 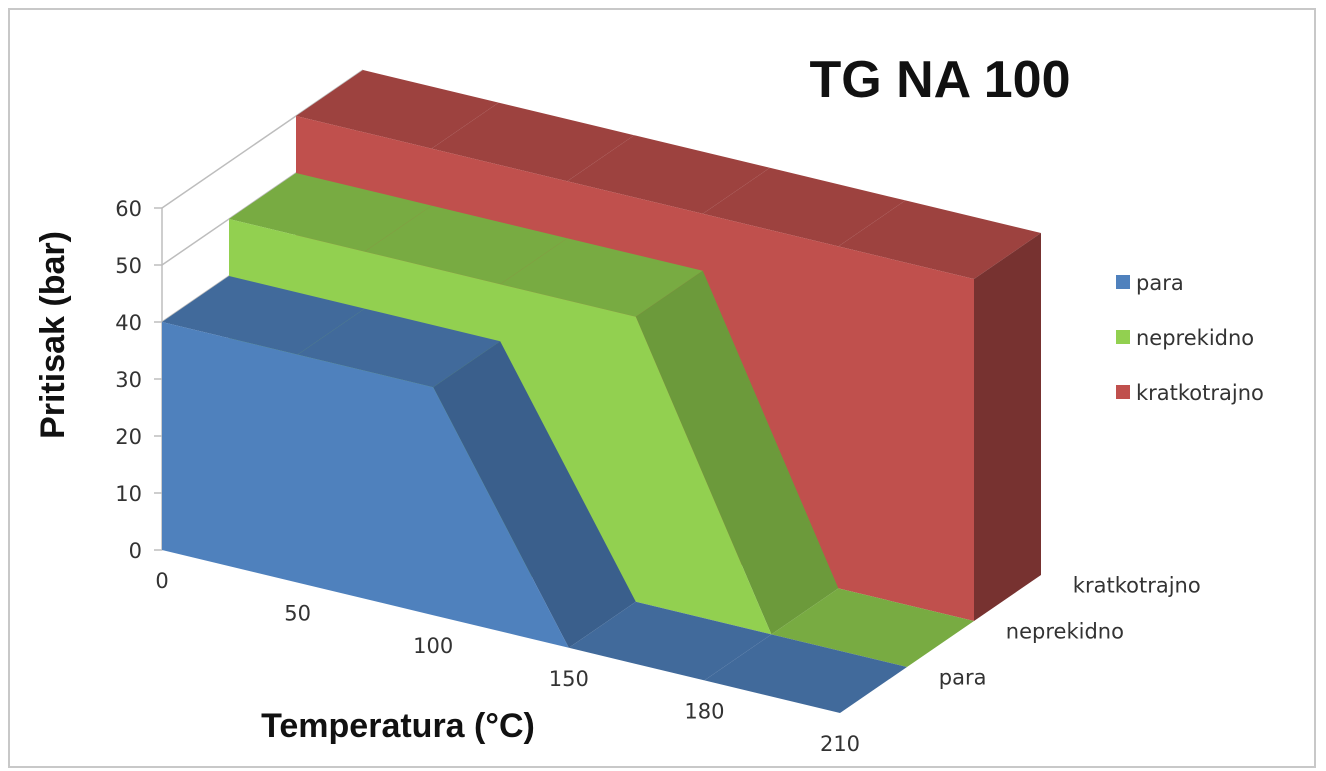 What do you see at coordinates (128, 209) in the screenshot?
I see `y-tick-label: 60` at bounding box center [128, 209].